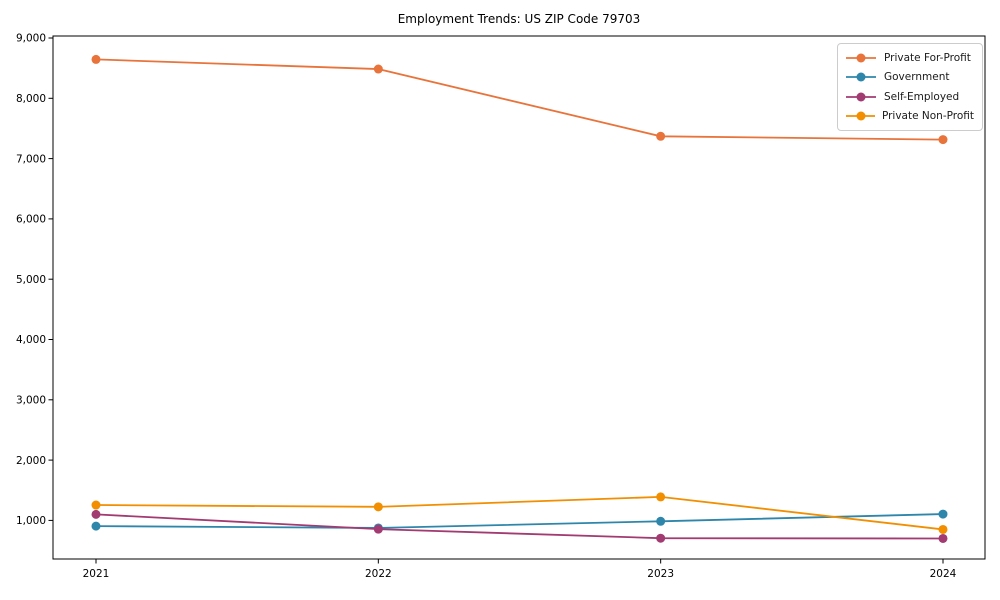 The width and height of the screenshot is (1000, 600). I want to click on series-line-self-employed, so click(519, 526).